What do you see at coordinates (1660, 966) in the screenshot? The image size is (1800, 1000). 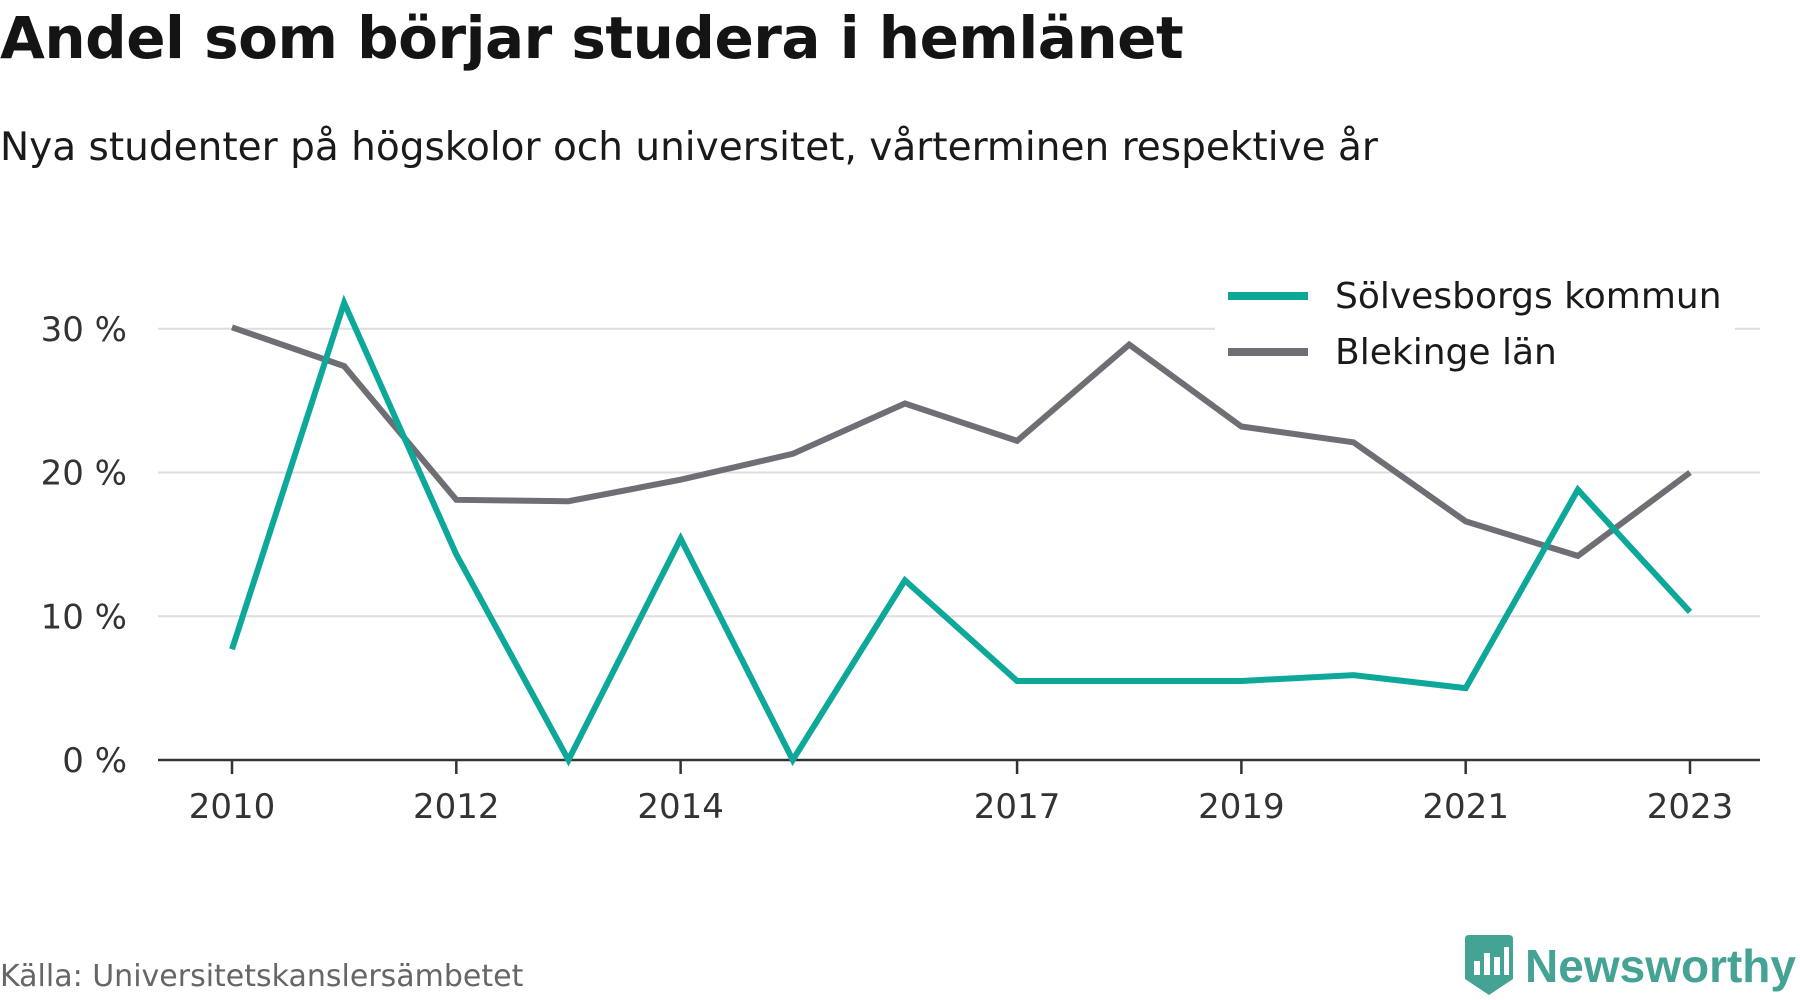 I see `brand-name: Newsworthy` at bounding box center [1660, 966].